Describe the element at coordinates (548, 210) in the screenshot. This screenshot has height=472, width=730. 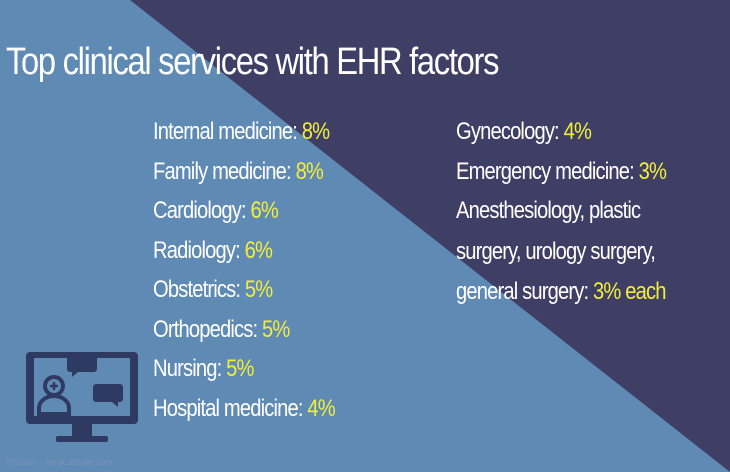
I see `combined-item-text: Anesthesiology, plastic` at that location.